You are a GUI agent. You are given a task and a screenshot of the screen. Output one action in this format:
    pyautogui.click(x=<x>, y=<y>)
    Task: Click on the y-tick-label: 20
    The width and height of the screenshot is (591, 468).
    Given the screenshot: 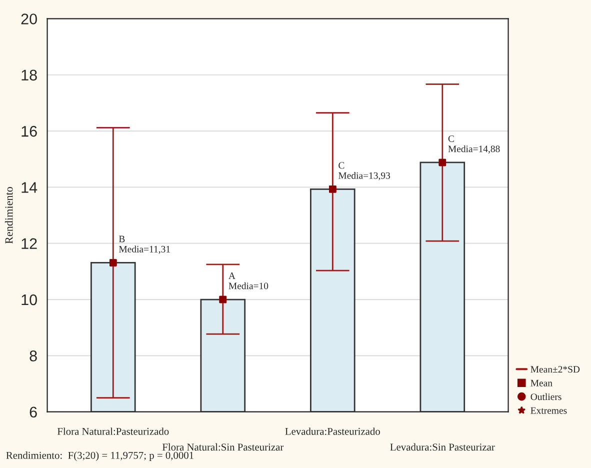 What is the action you would take?
    pyautogui.click(x=29, y=19)
    